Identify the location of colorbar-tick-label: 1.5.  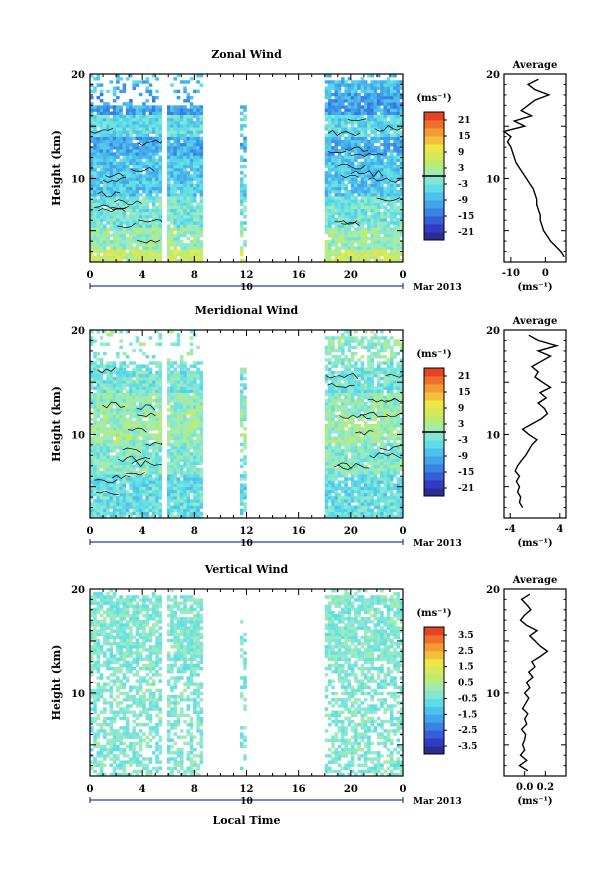
(466, 668).